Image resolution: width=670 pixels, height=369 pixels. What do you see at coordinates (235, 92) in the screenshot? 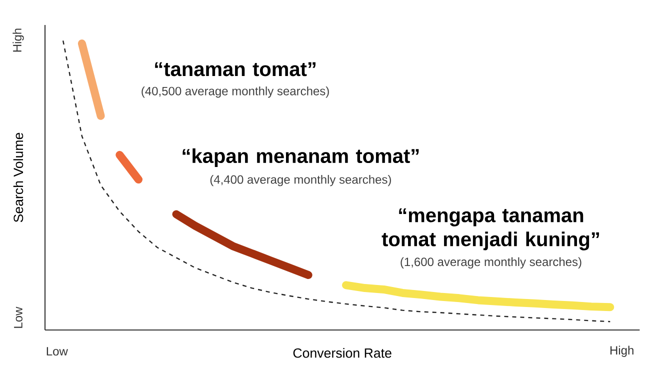
I see `annotation: (40,500 average monthly searches)` at bounding box center [235, 92].